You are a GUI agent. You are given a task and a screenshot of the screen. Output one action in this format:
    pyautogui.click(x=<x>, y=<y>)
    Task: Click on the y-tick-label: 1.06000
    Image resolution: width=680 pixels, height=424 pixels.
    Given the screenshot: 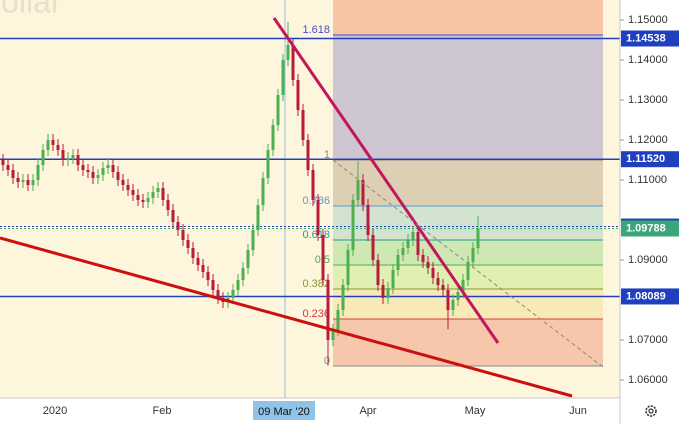 What is the action you would take?
    pyautogui.click(x=648, y=380)
    